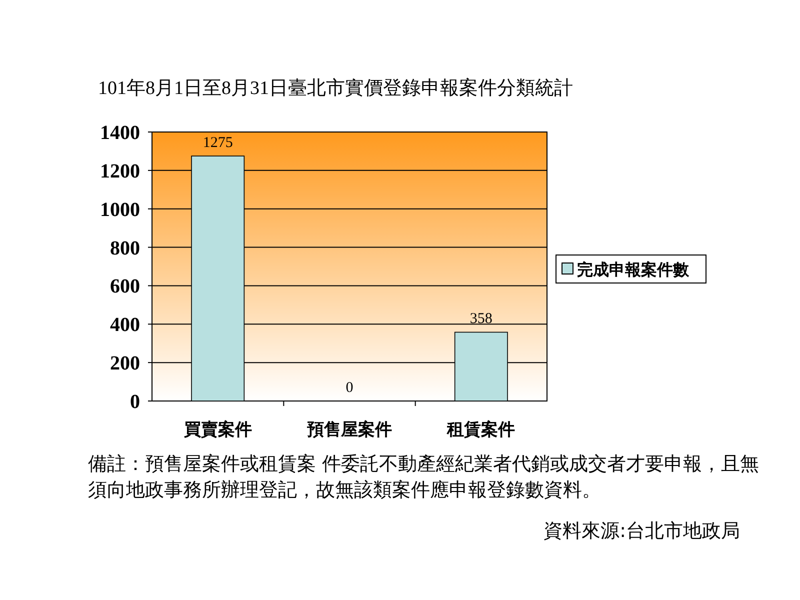 This screenshot has height=600, width=800. I want to click on x-tick-label: 買賣案件, so click(217, 429).